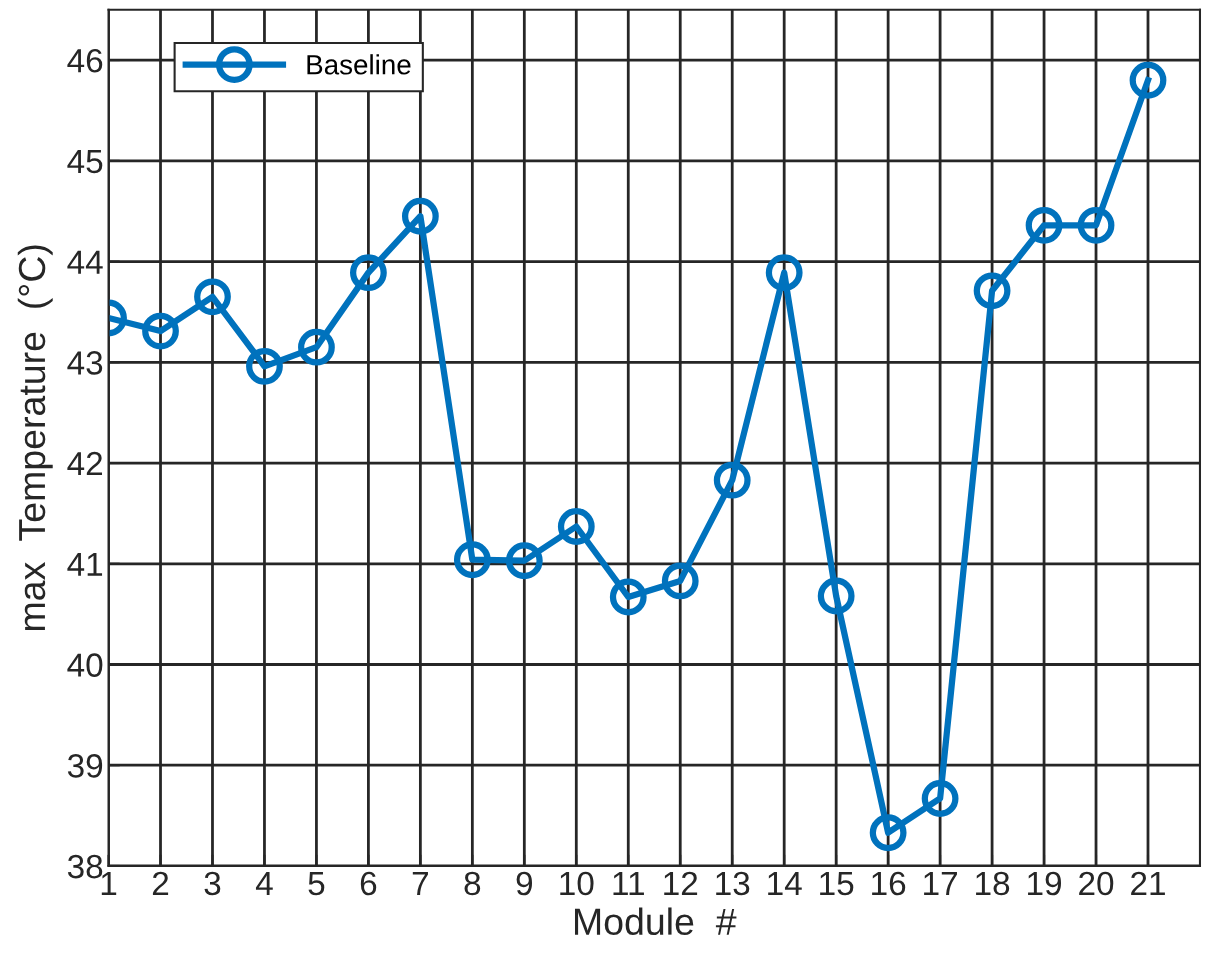  Describe the element at coordinates (85, 161) in the screenshot. I see `y-tick-label: 45` at that location.